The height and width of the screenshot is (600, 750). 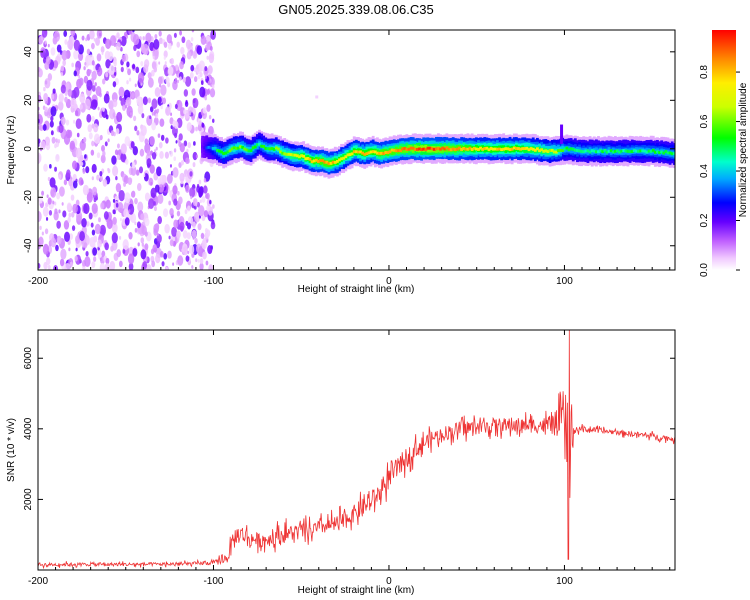 What do you see at coordinates (704, 72) in the screenshot?
I see `colorbar-tick-label: 0.8` at bounding box center [704, 72].